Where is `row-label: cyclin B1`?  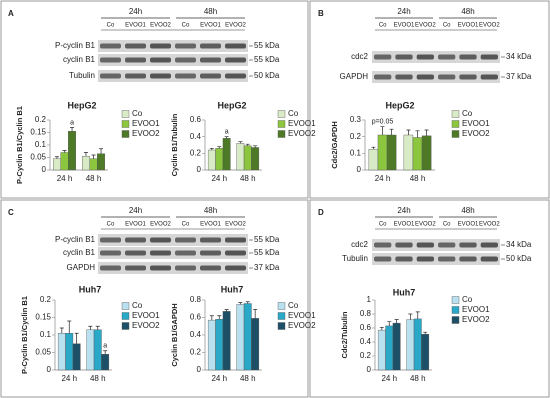
row-label: cyclin B1 is located at coordinates (79, 252).